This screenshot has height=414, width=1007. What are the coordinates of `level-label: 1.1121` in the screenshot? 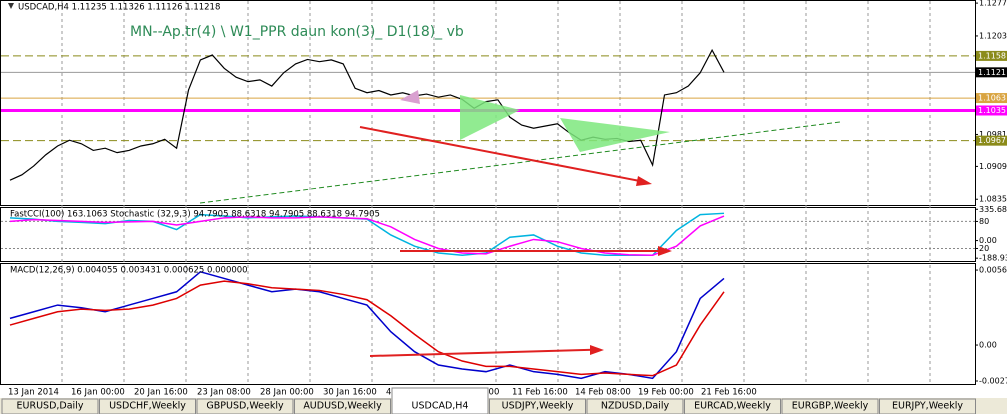 It's located at (992, 72).